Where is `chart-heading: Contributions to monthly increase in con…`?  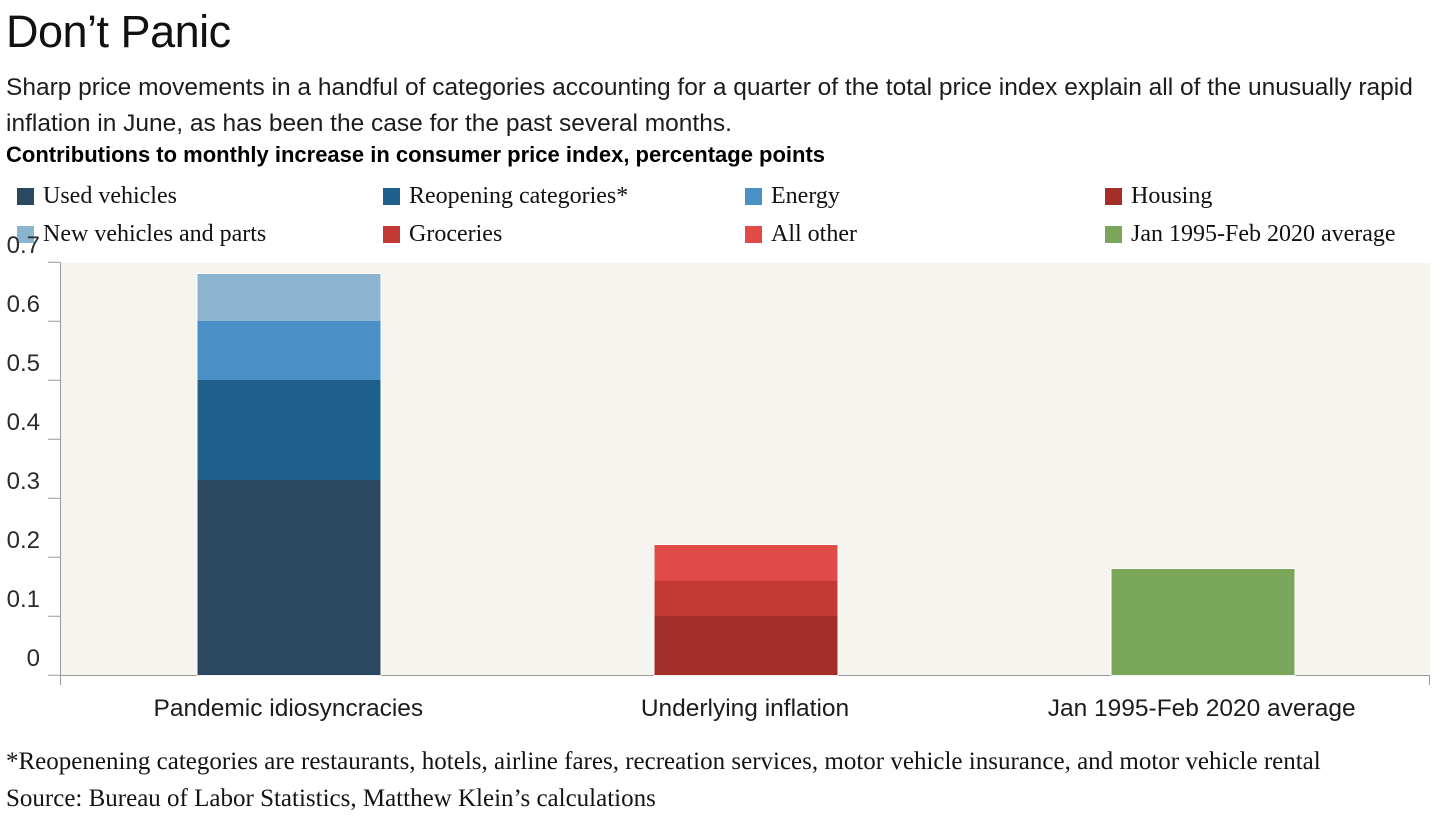 chart-heading: Contributions to monthly increase in con… is located at coordinates (416, 154).